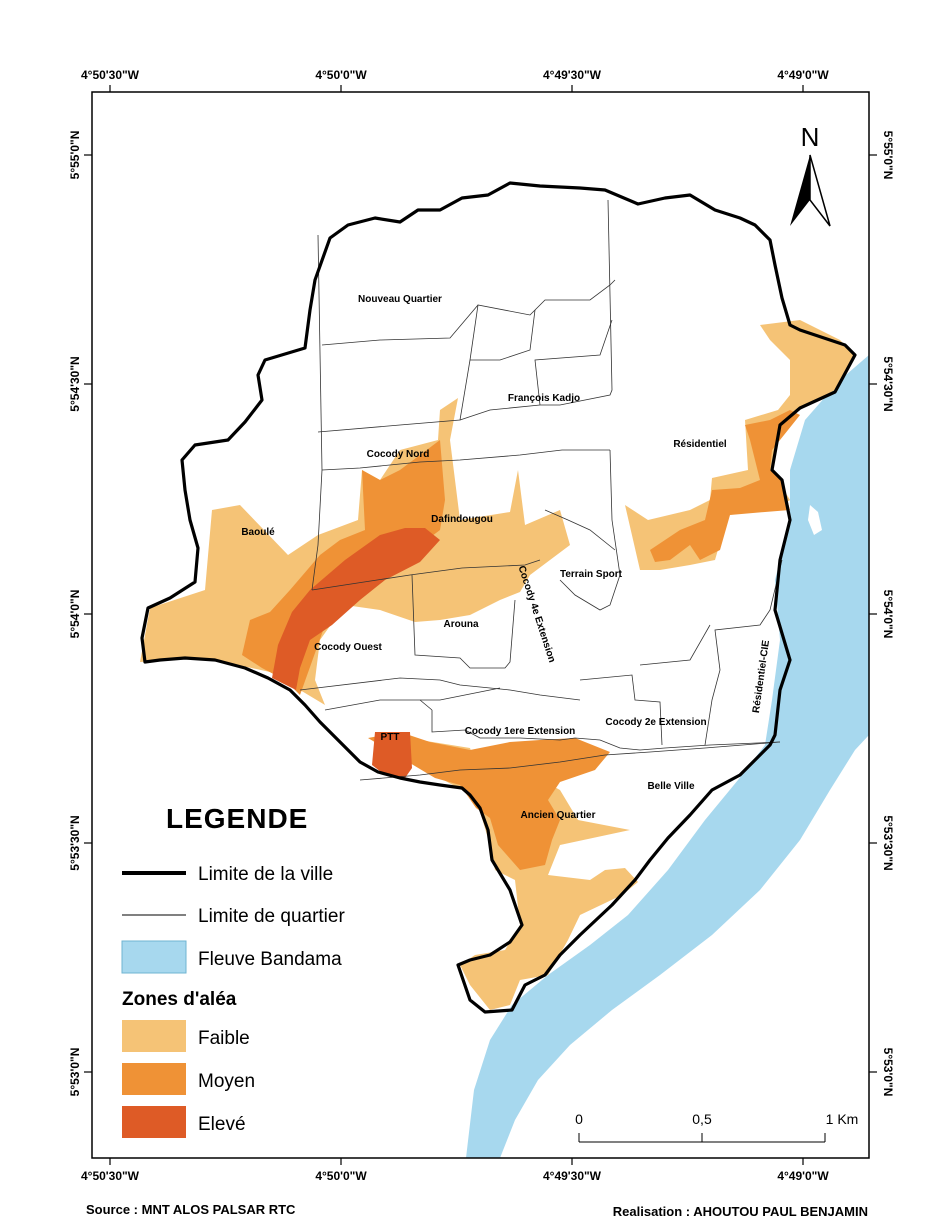  I want to click on label-terrain-sport: Terrain Sport, so click(591, 574).